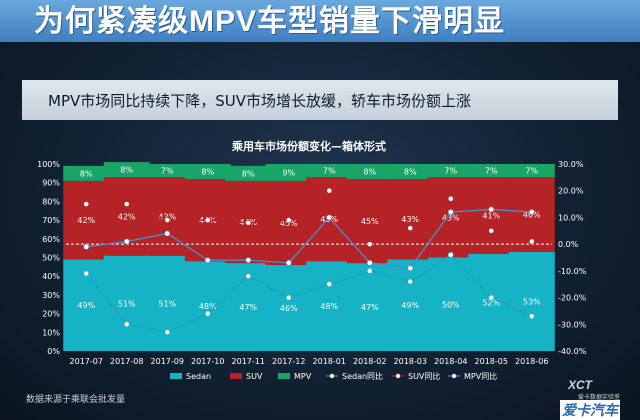 Image resolution: width=640 pixels, height=420 pixels. Describe the element at coordinates (126, 361) in the screenshot. I see `x-tick-label: 2017-08` at that location.